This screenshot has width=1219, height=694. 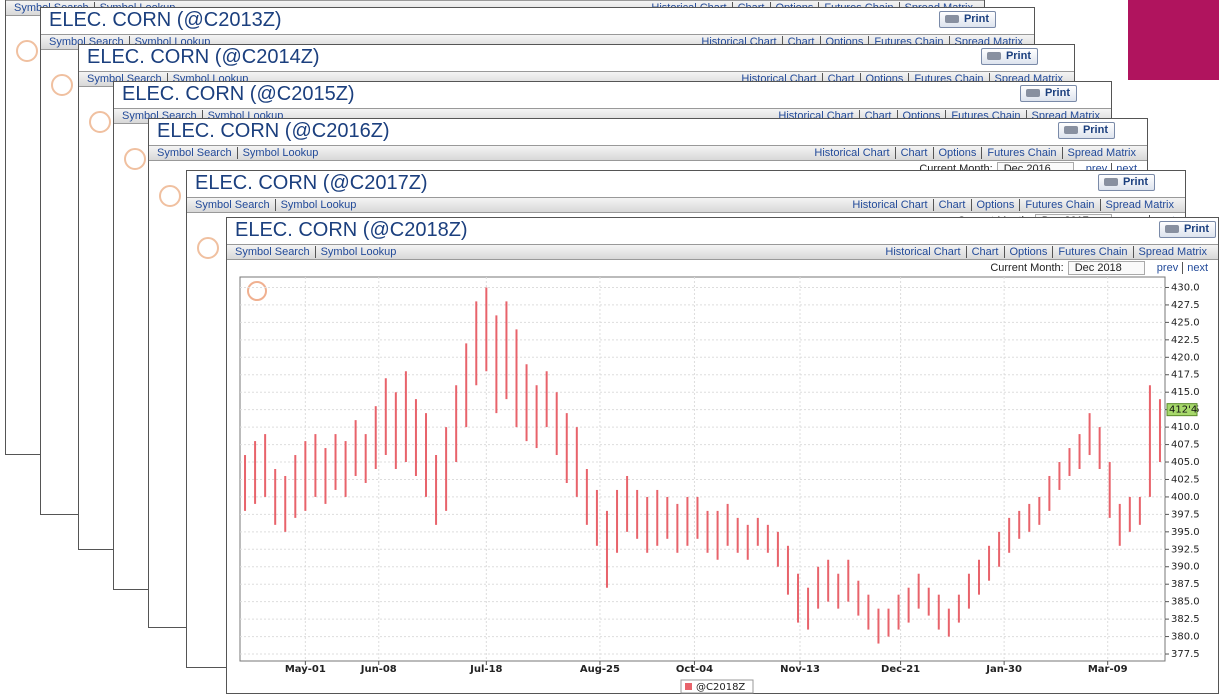 What do you see at coordinates (1173, 40) in the screenshot?
I see `accent-block` at bounding box center [1173, 40].